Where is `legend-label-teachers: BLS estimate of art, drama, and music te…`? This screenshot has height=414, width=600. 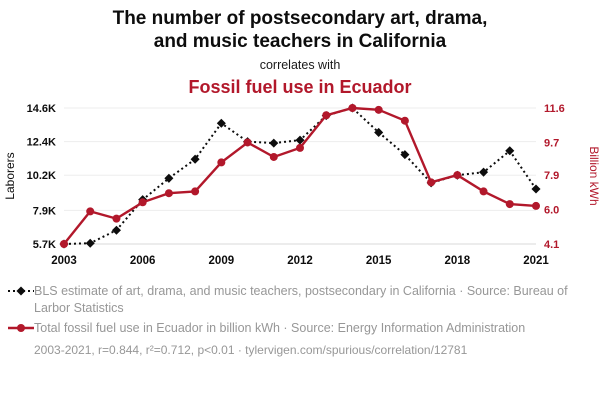 legend-label-teachers: BLS estimate of art, drama, and music te… is located at coordinates (301, 299).